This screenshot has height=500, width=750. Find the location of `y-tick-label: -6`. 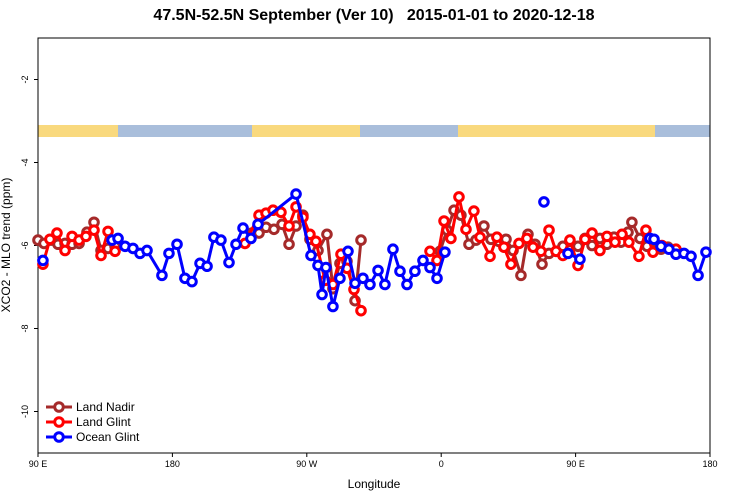

y-tick-label: -6 is located at coordinates (25, 245).